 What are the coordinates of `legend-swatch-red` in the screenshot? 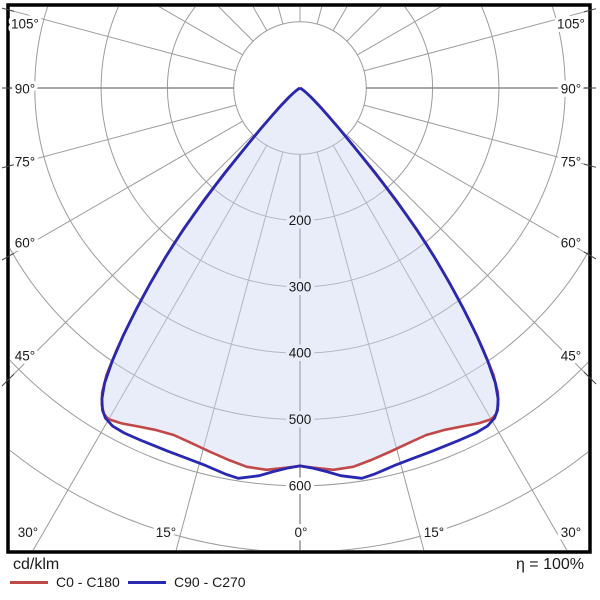 It's located at (29, 582).